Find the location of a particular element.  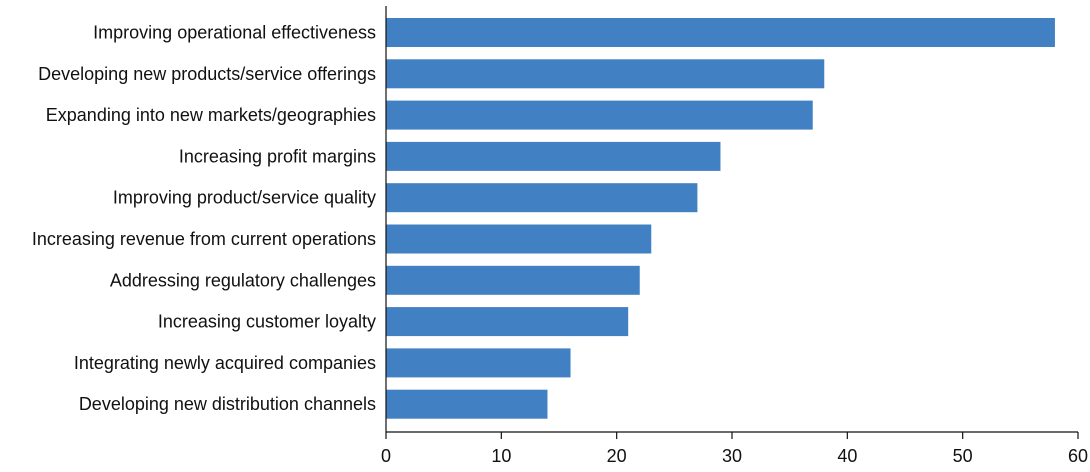

x-tick-label-60: 60 is located at coordinates (1078, 456).